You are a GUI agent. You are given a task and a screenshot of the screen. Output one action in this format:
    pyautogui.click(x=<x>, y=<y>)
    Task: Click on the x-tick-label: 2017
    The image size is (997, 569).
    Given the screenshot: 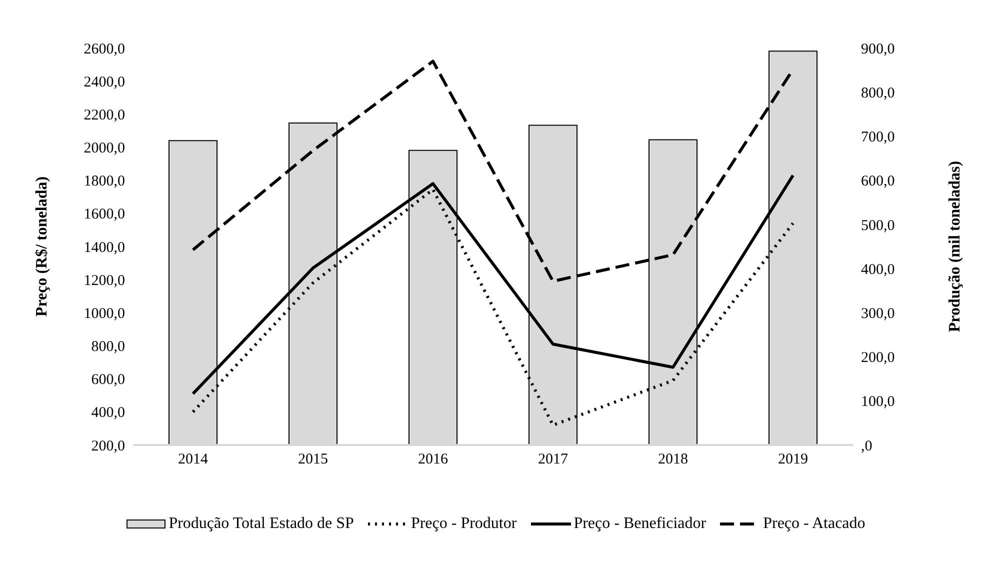 What is the action you would take?
    pyautogui.click(x=553, y=460)
    